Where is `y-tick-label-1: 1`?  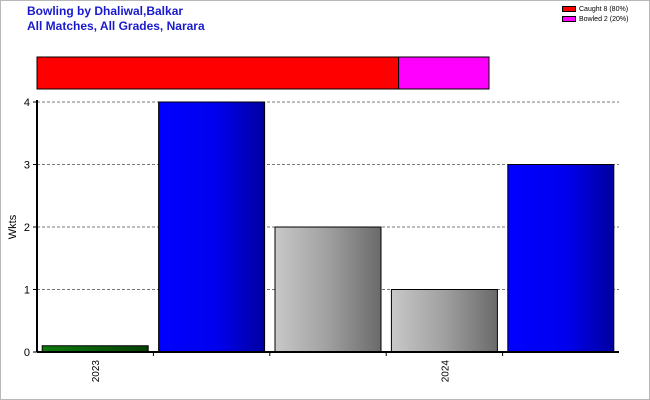
y-tick-label-1: 1 is located at coordinates (27, 291).